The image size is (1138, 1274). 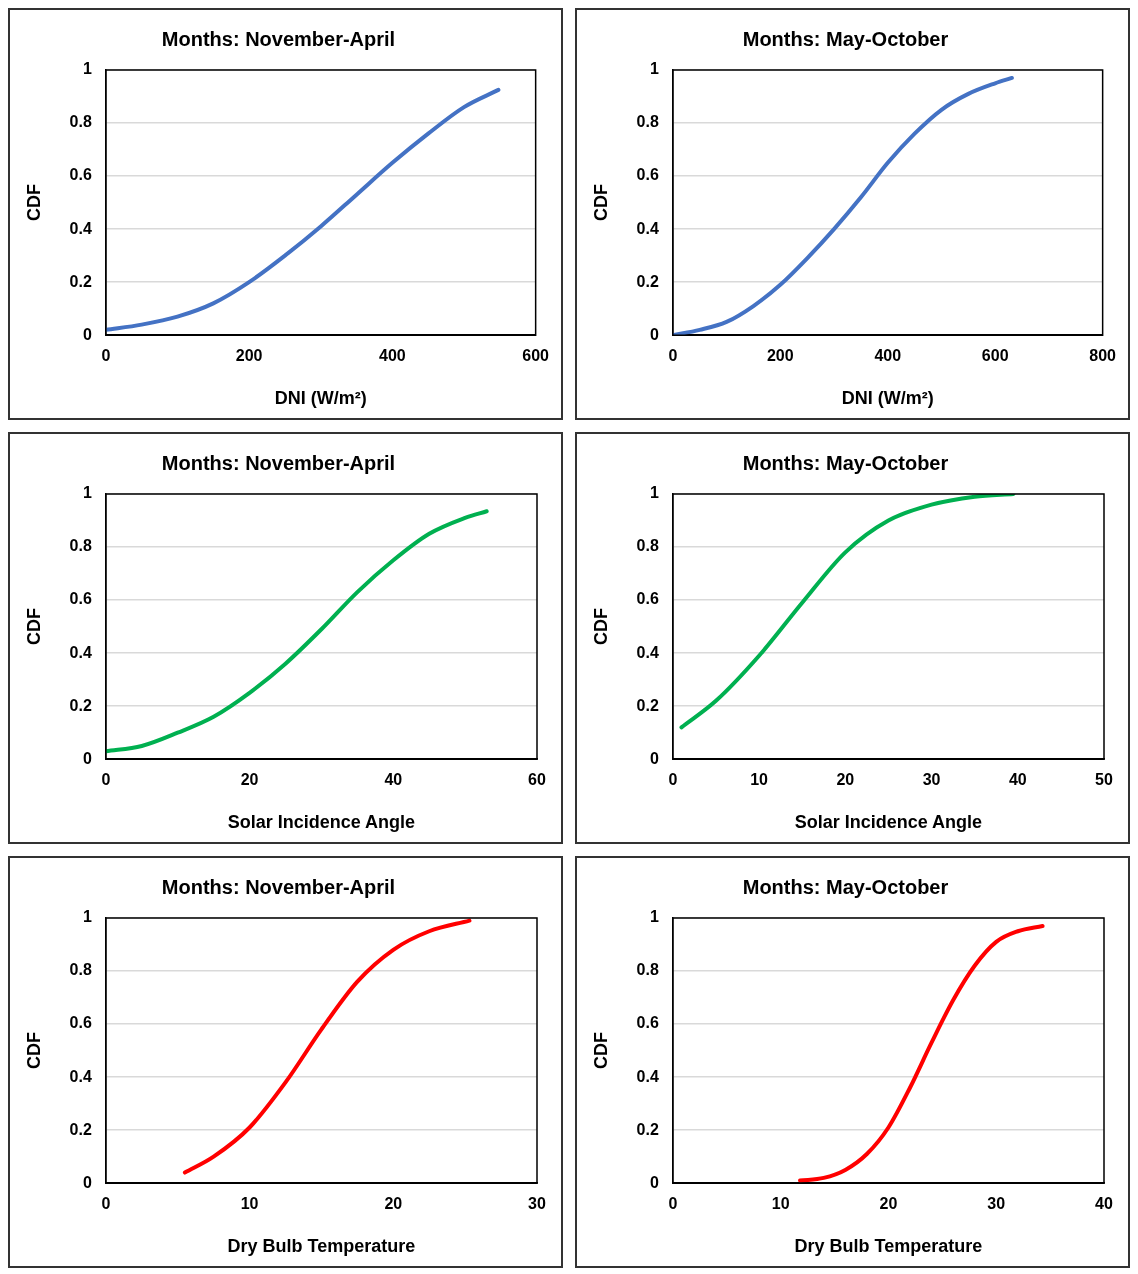 I want to click on x-tick-label: 60, so click(x=537, y=780).